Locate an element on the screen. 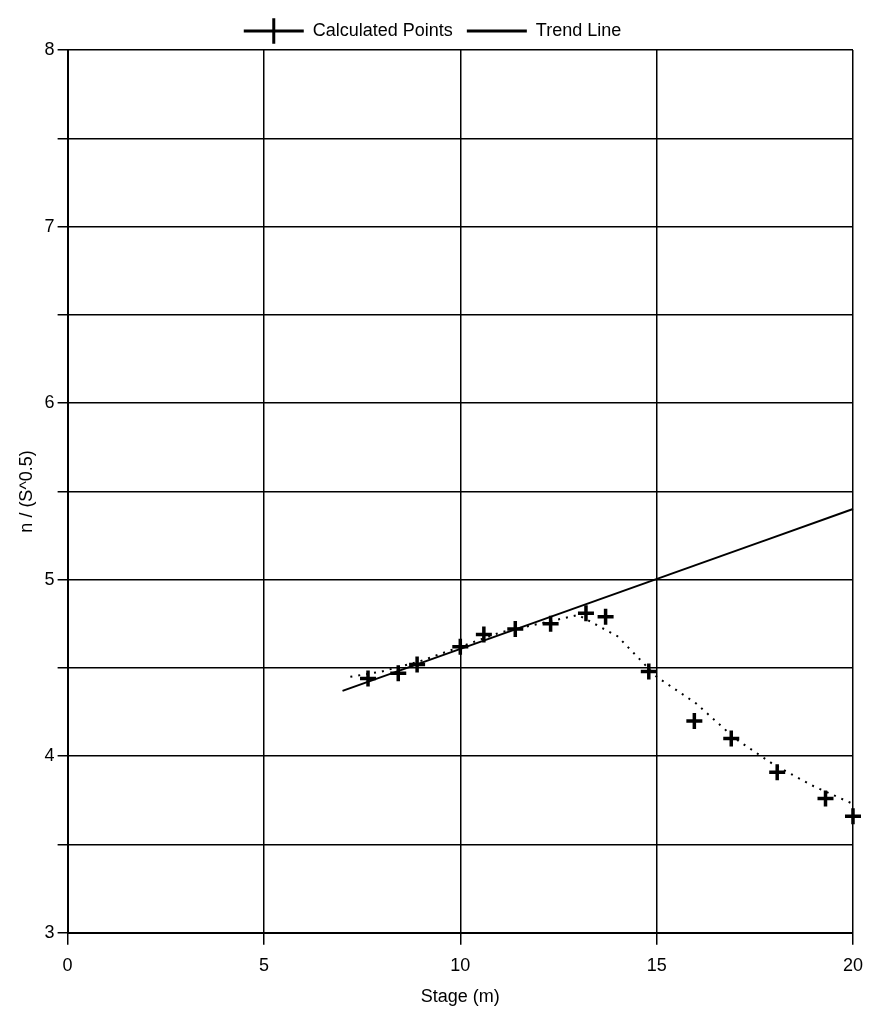 This screenshot has width=885, height=1023. y-tick-label: 4 is located at coordinates (49, 755).